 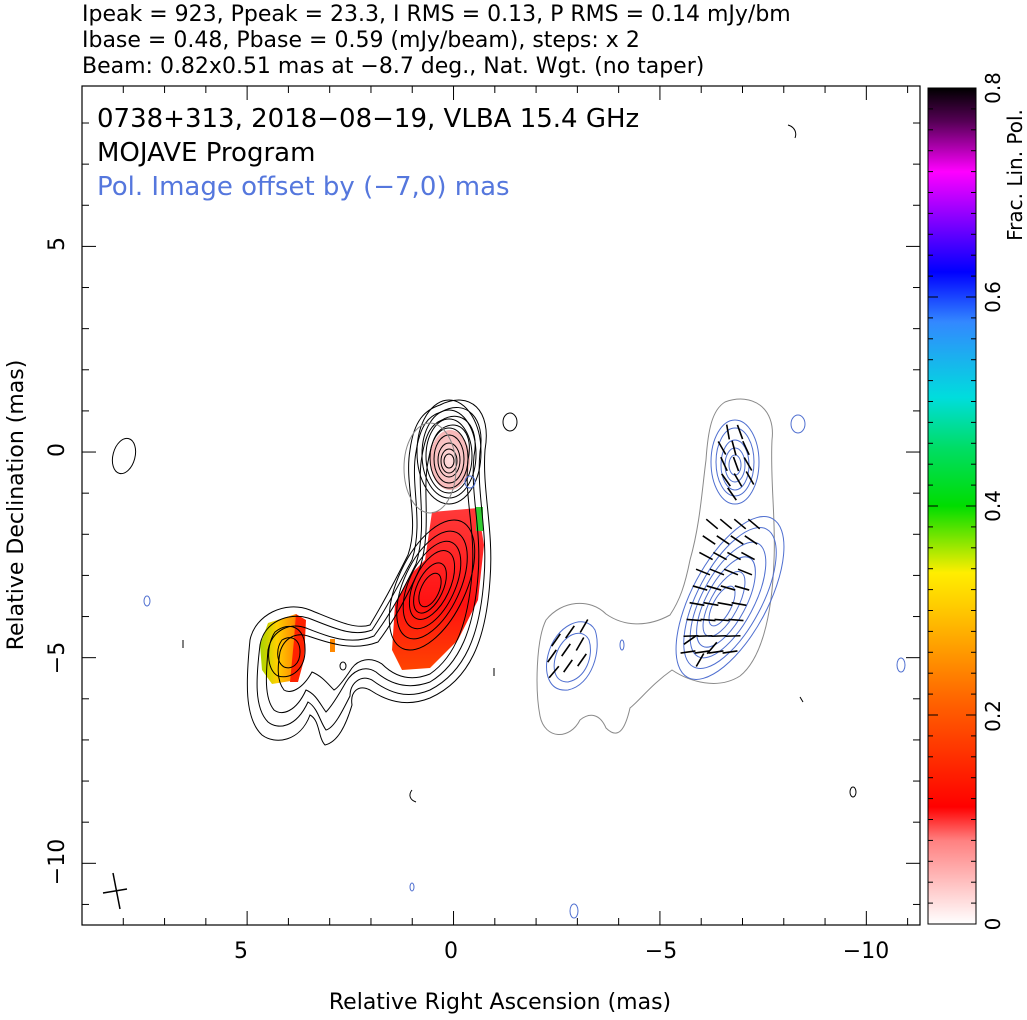 What do you see at coordinates (1015, 175) in the screenshot?
I see `colorbar-label: Frac. Lin. Pol.` at bounding box center [1015, 175].